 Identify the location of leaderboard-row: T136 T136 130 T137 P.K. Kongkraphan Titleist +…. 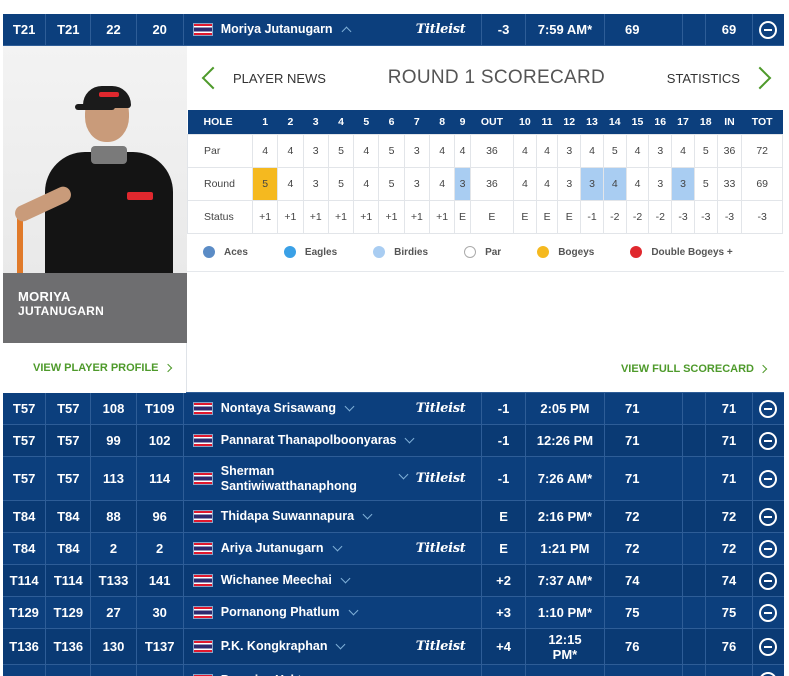
(393, 647).